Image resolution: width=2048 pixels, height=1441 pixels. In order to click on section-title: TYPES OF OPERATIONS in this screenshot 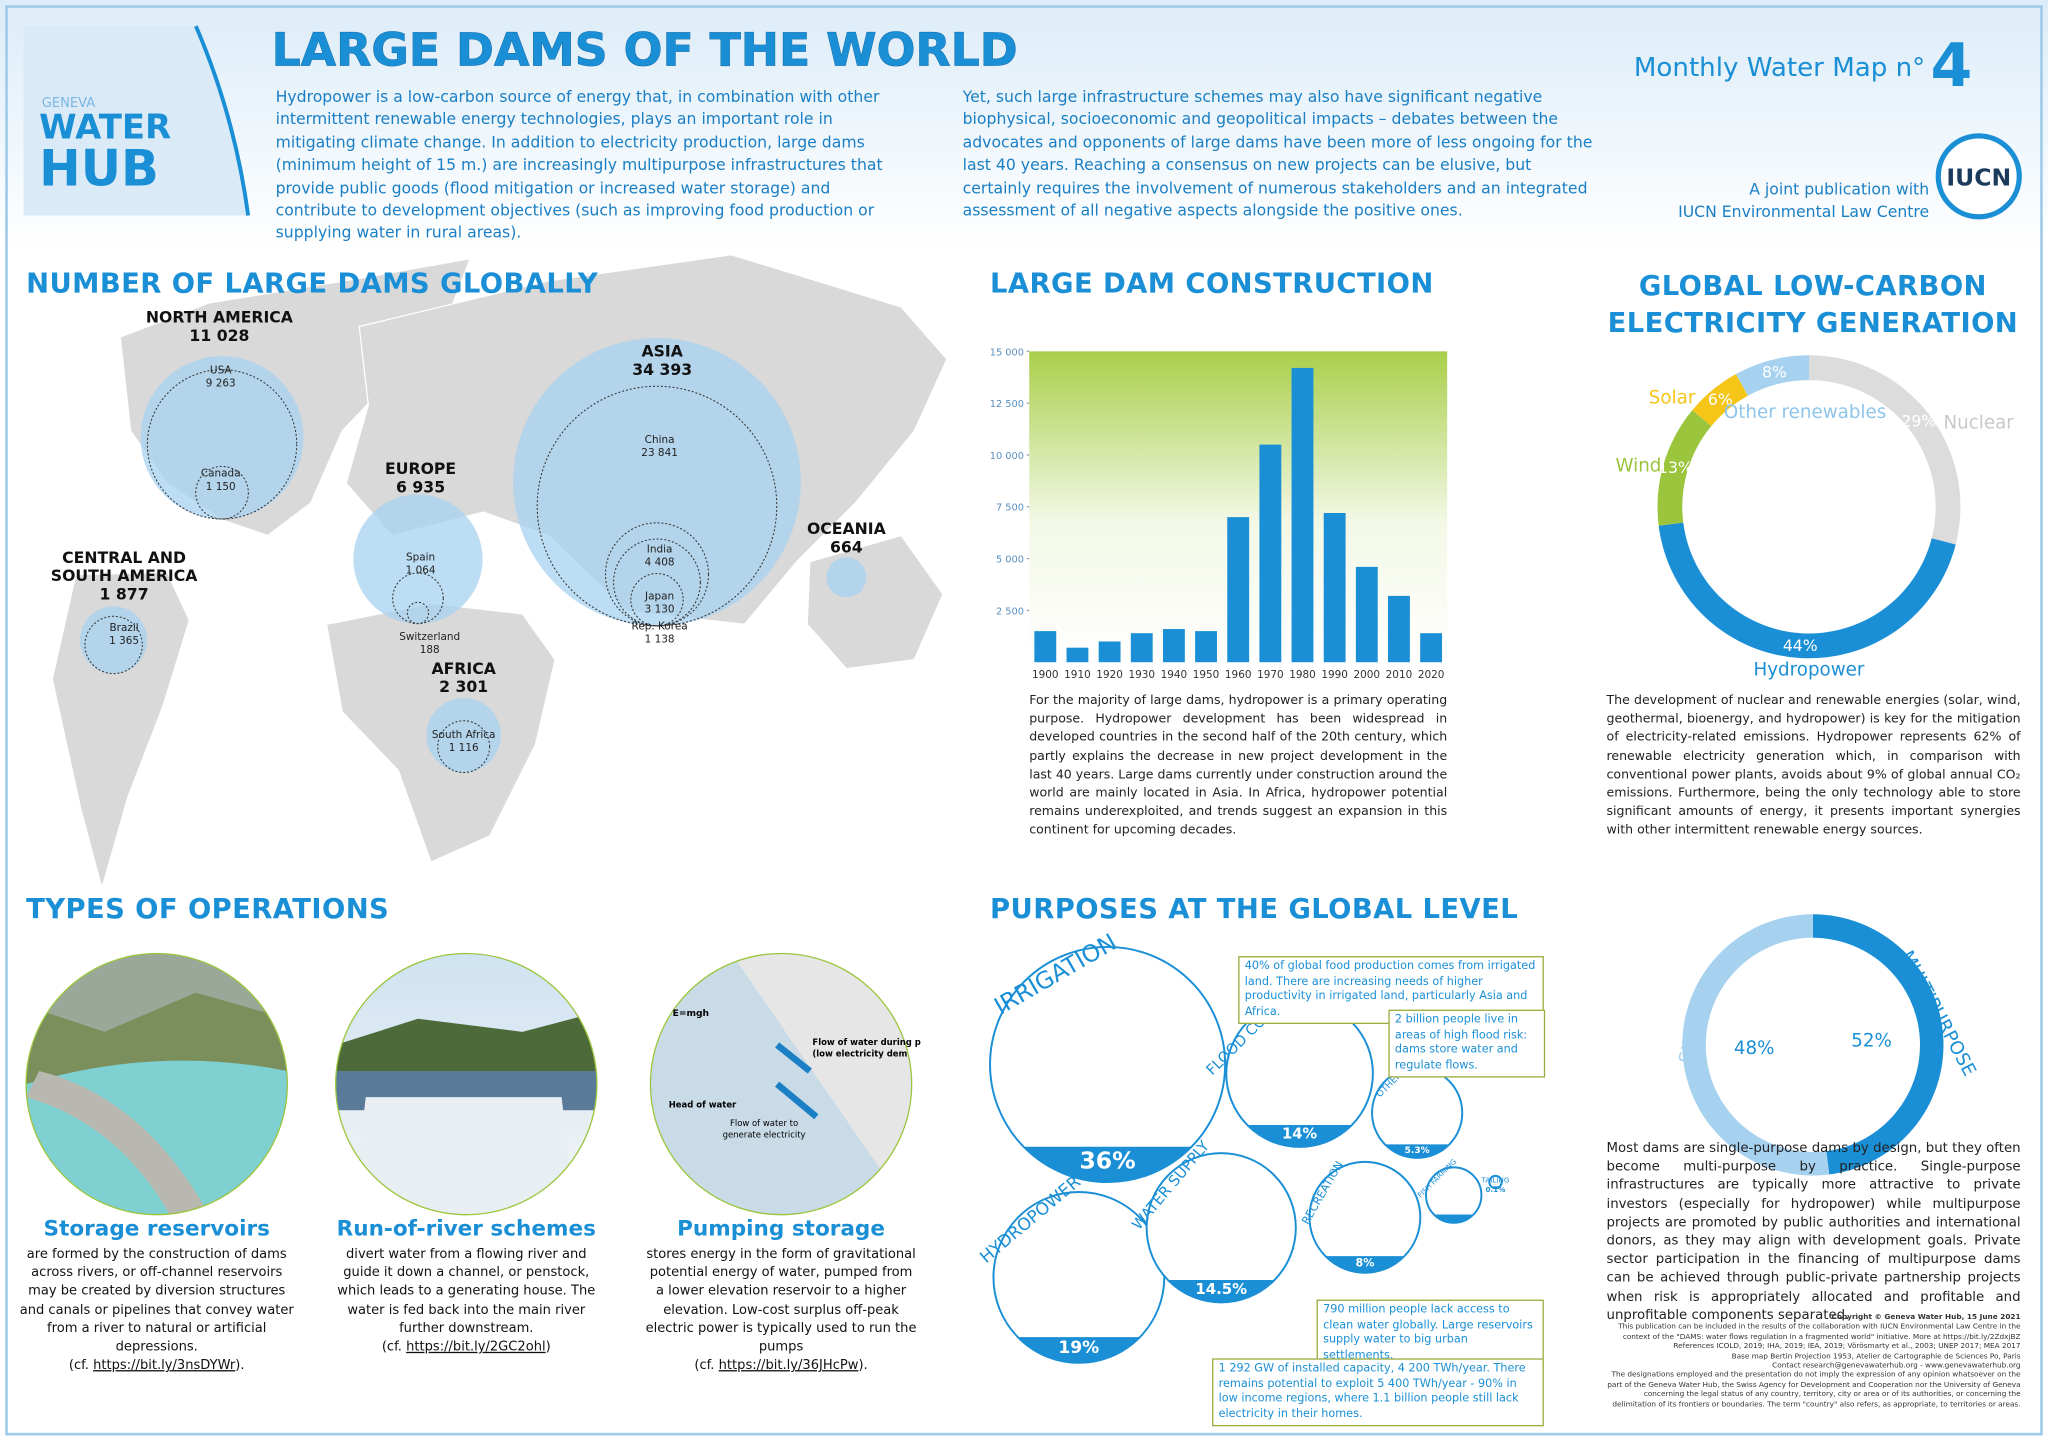, I will do `click(208, 909)`.